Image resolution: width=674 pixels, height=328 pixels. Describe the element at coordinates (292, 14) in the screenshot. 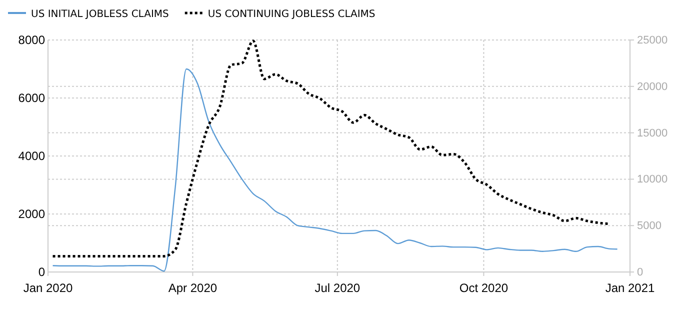

I see `legend-label: US CONTINUING JOBLESS CLAIMS` at that location.